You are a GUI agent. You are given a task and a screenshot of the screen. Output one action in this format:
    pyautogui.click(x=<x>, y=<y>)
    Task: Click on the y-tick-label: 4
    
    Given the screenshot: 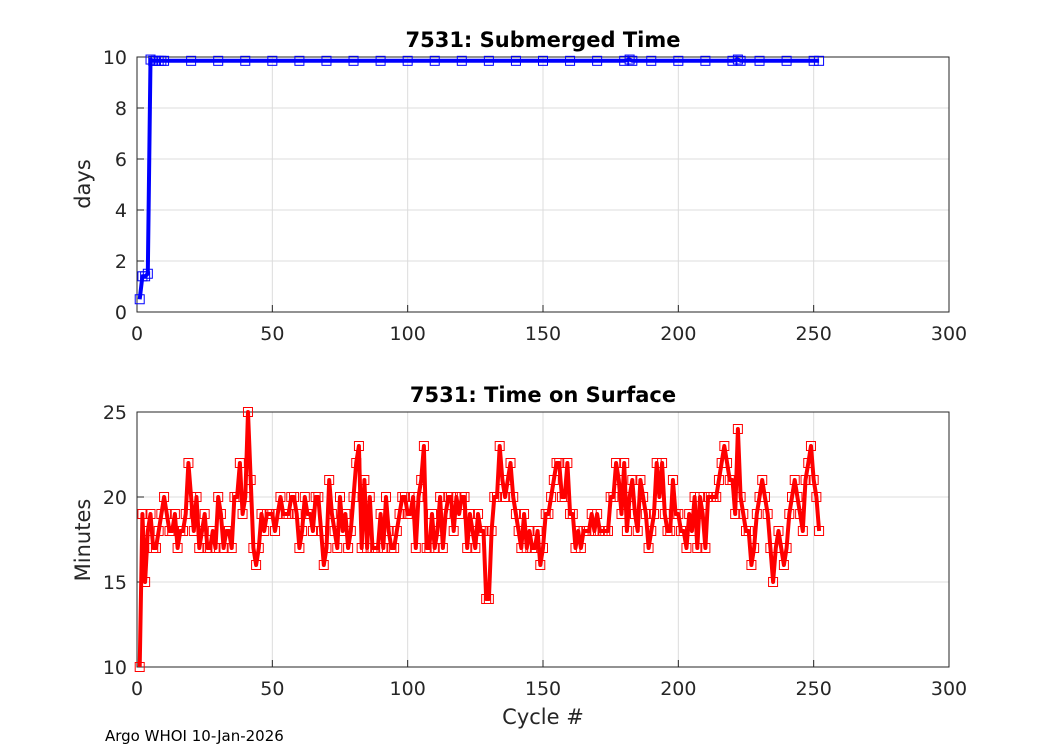 What is the action you would take?
    pyautogui.click(x=121, y=211)
    